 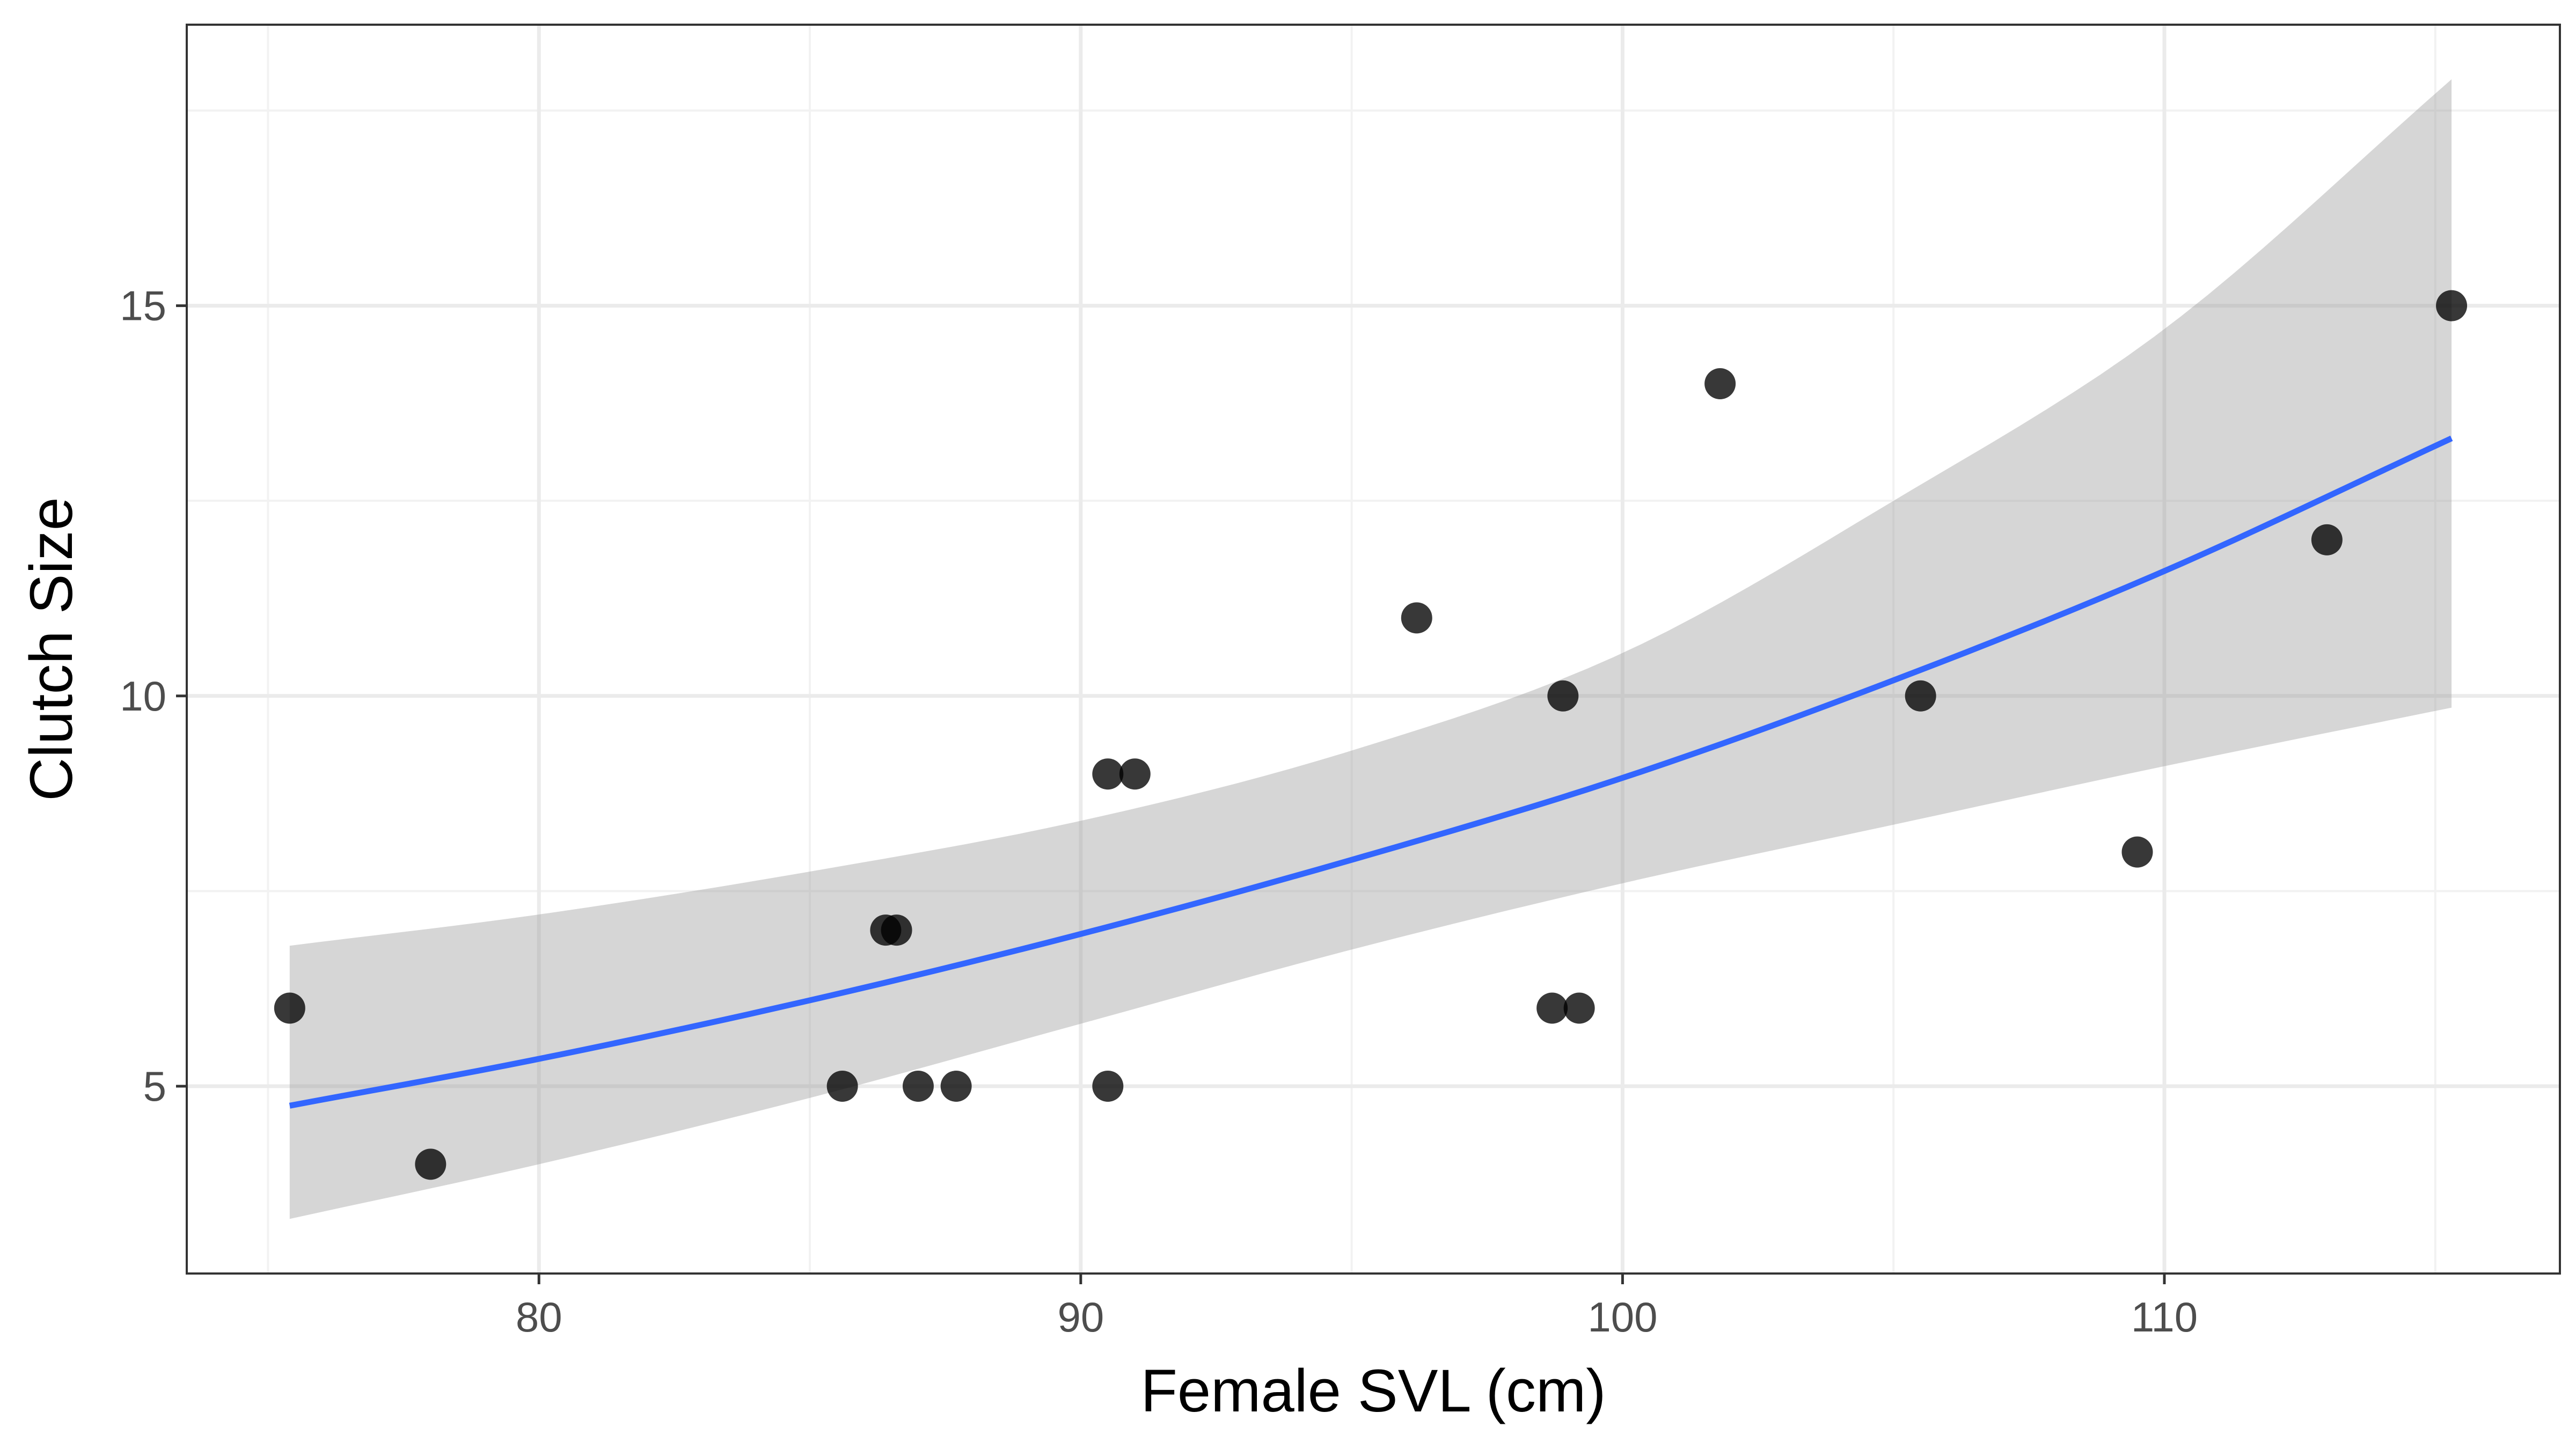 I want to click on x-tick-label: 80, so click(x=539, y=1317).